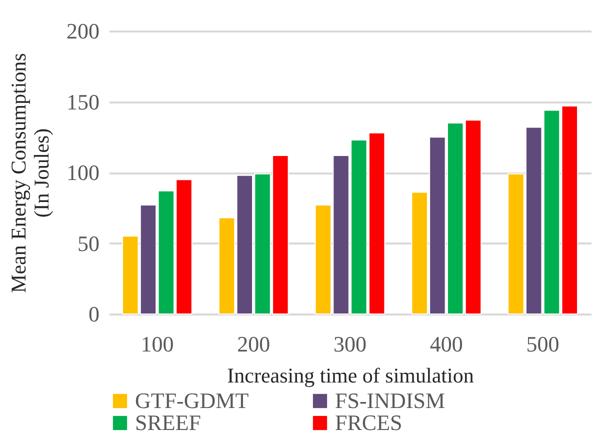 The height and width of the screenshot is (438, 603). I want to click on y-tick-label: 50, so click(89, 243).